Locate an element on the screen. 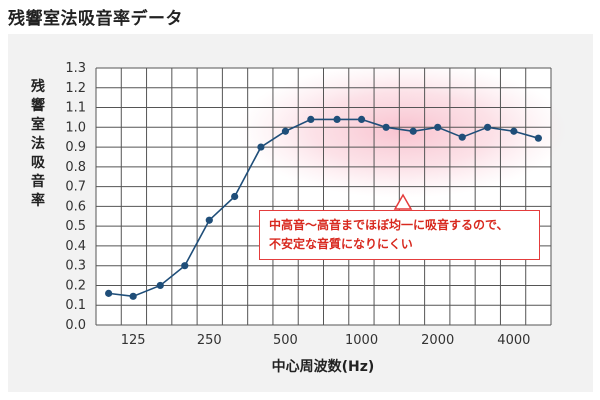 This screenshot has width=600, height=400. x-tick-label: 125 is located at coordinates (133, 340).